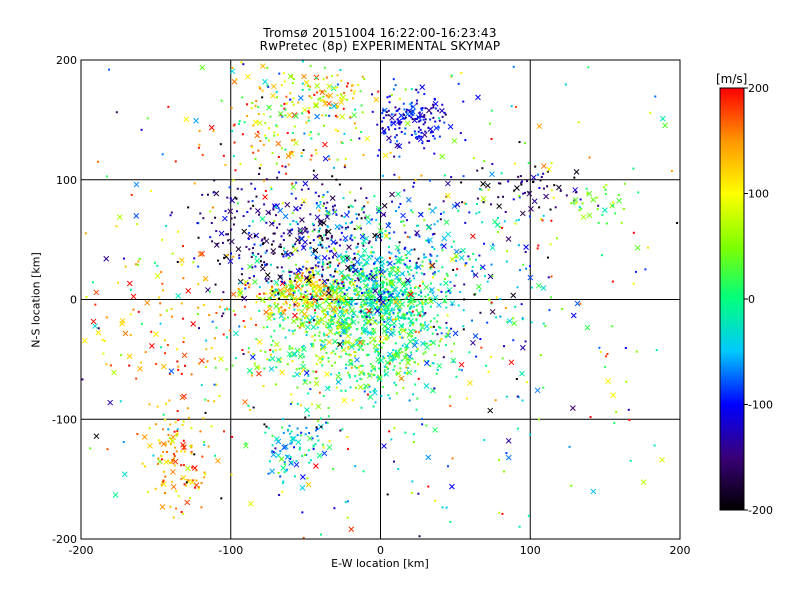 This screenshot has width=800, height=600. Describe the element at coordinates (732, 299) in the screenshot. I see `colorbar` at that location.